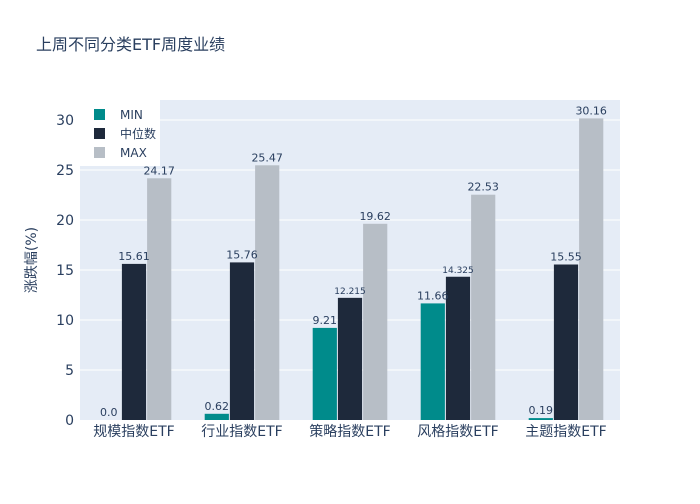 Image resolution: width=700 pixels, height=504 pixels. Describe the element at coordinates (69, 371) in the screenshot. I see `y-tick-label: 5` at that location.